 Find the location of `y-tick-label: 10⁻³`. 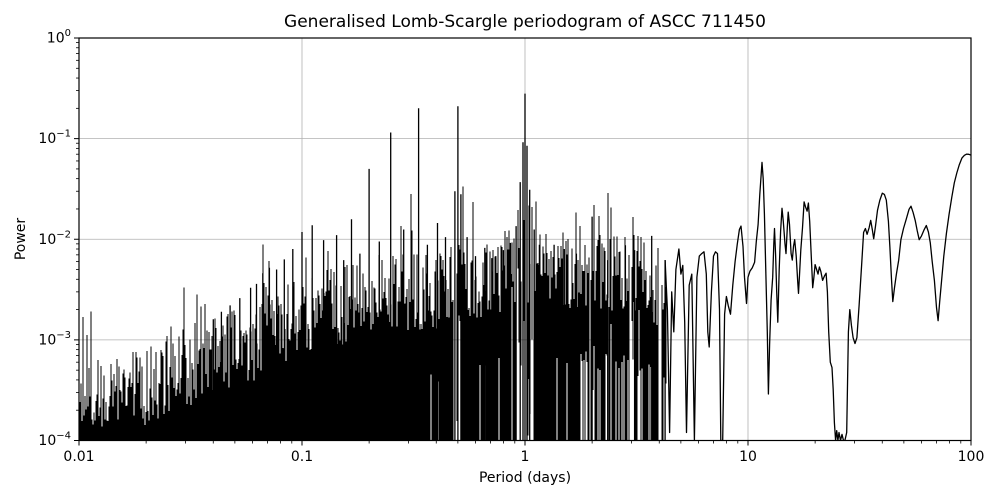

y-tick-label: 10⁻³ is located at coordinates (54, 339).